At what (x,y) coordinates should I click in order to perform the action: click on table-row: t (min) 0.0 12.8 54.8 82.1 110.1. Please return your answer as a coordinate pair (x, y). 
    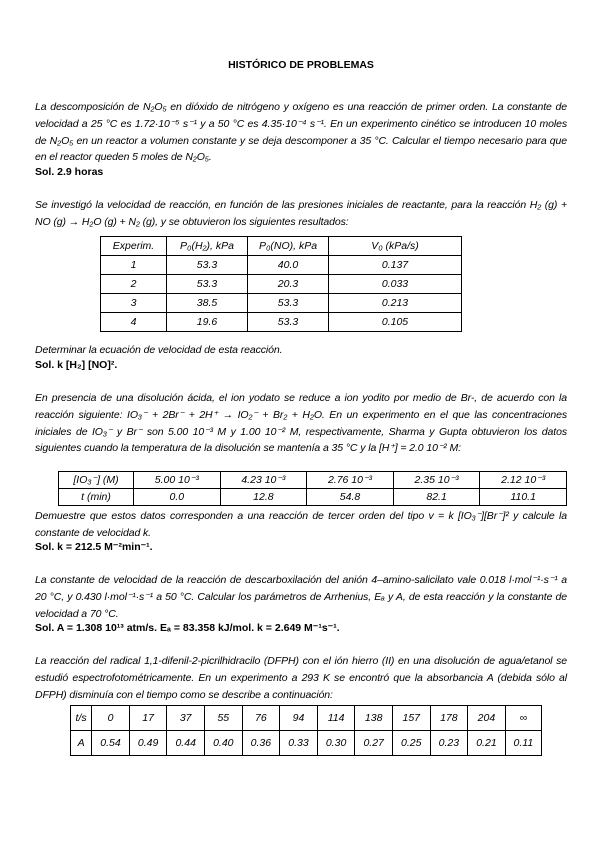
    Looking at the image, I should click on (312, 497).